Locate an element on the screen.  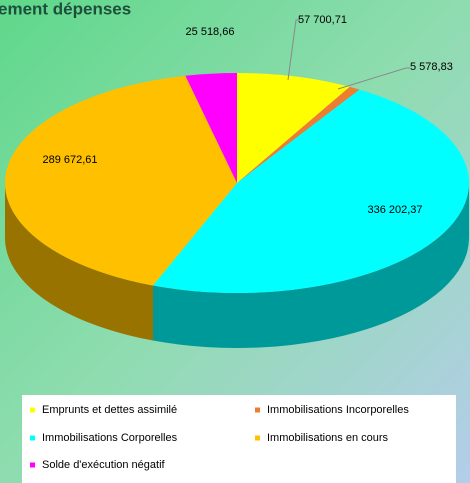
data-label: 5 578,83 is located at coordinates (431, 67).